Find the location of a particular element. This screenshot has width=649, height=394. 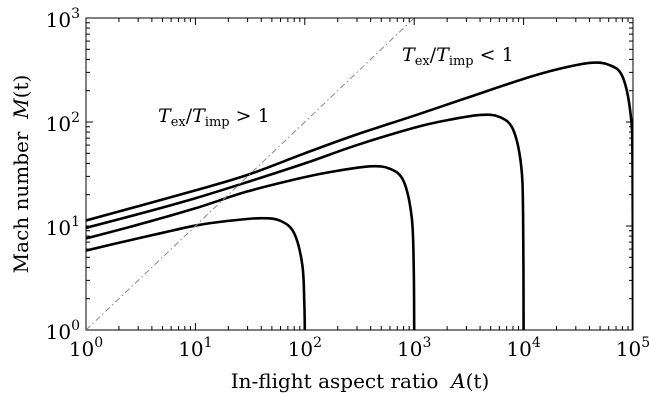

x-tick-label: 10³ is located at coordinates (414, 348).